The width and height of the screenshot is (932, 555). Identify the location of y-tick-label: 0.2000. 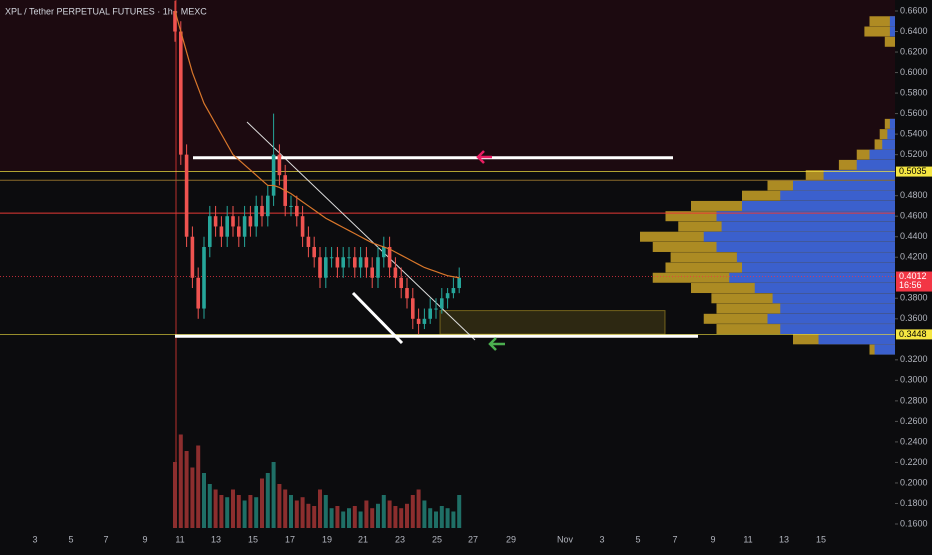
(914, 482).